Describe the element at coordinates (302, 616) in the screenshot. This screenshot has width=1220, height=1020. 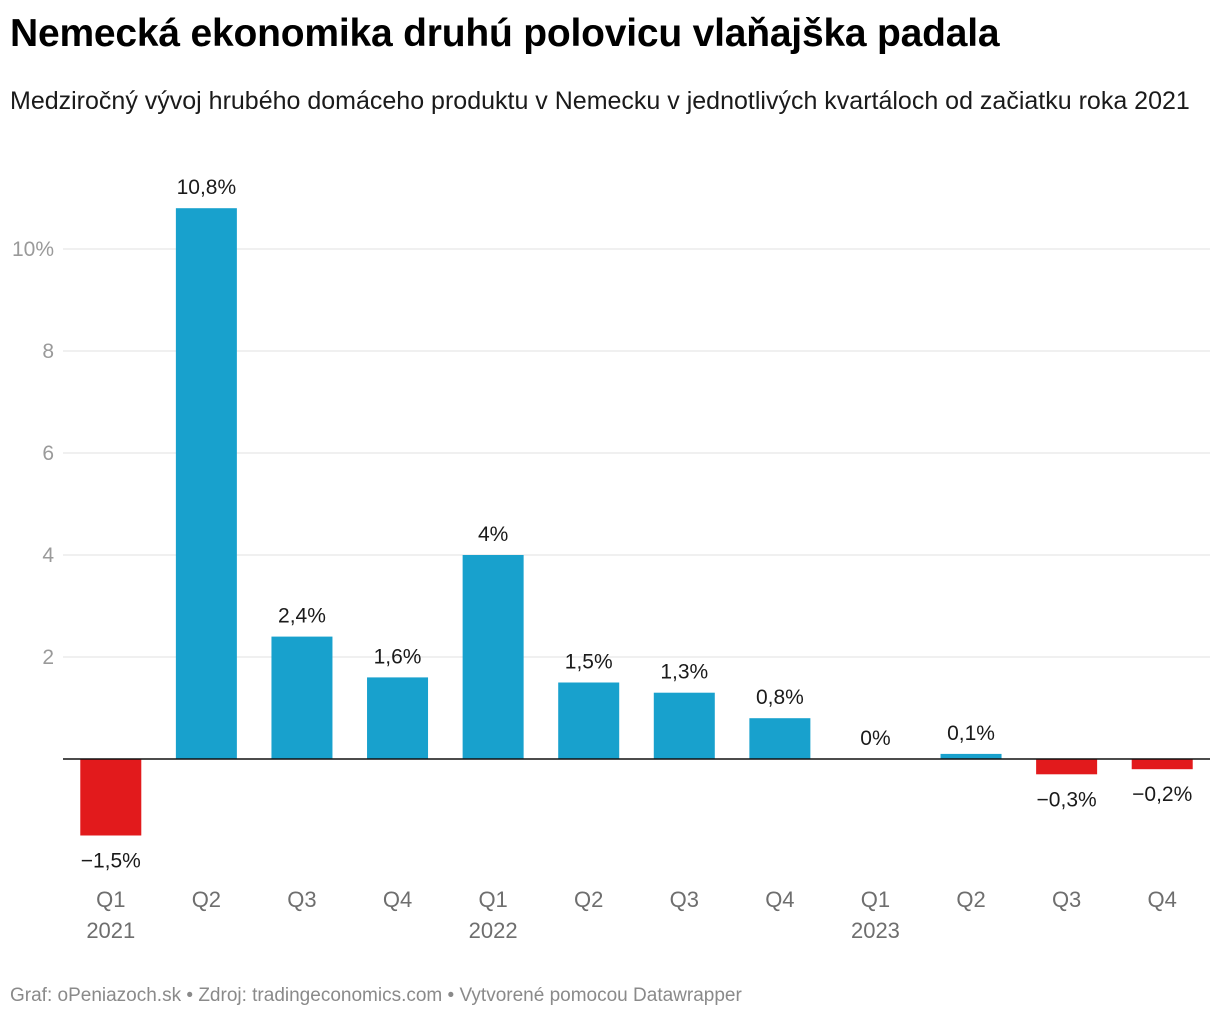
I see `value-label: 2,4%` at that location.